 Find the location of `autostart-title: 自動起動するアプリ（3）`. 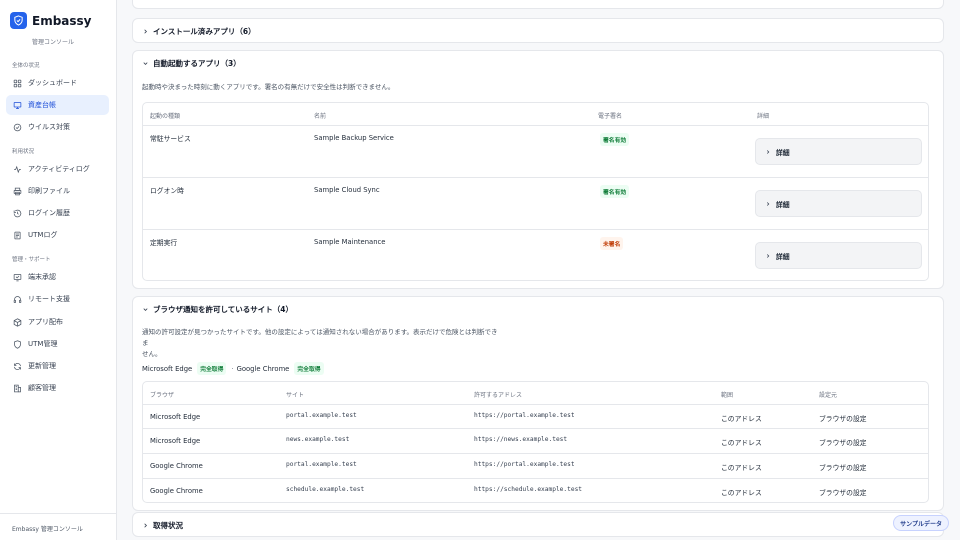

autostart-title: 自動起動するアプリ（3） is located at coordinates (197, 63).